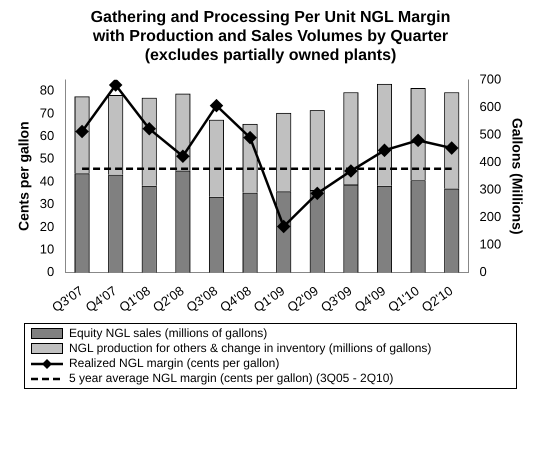  I want to click on y-tick-label: 60, so click(47, 136).